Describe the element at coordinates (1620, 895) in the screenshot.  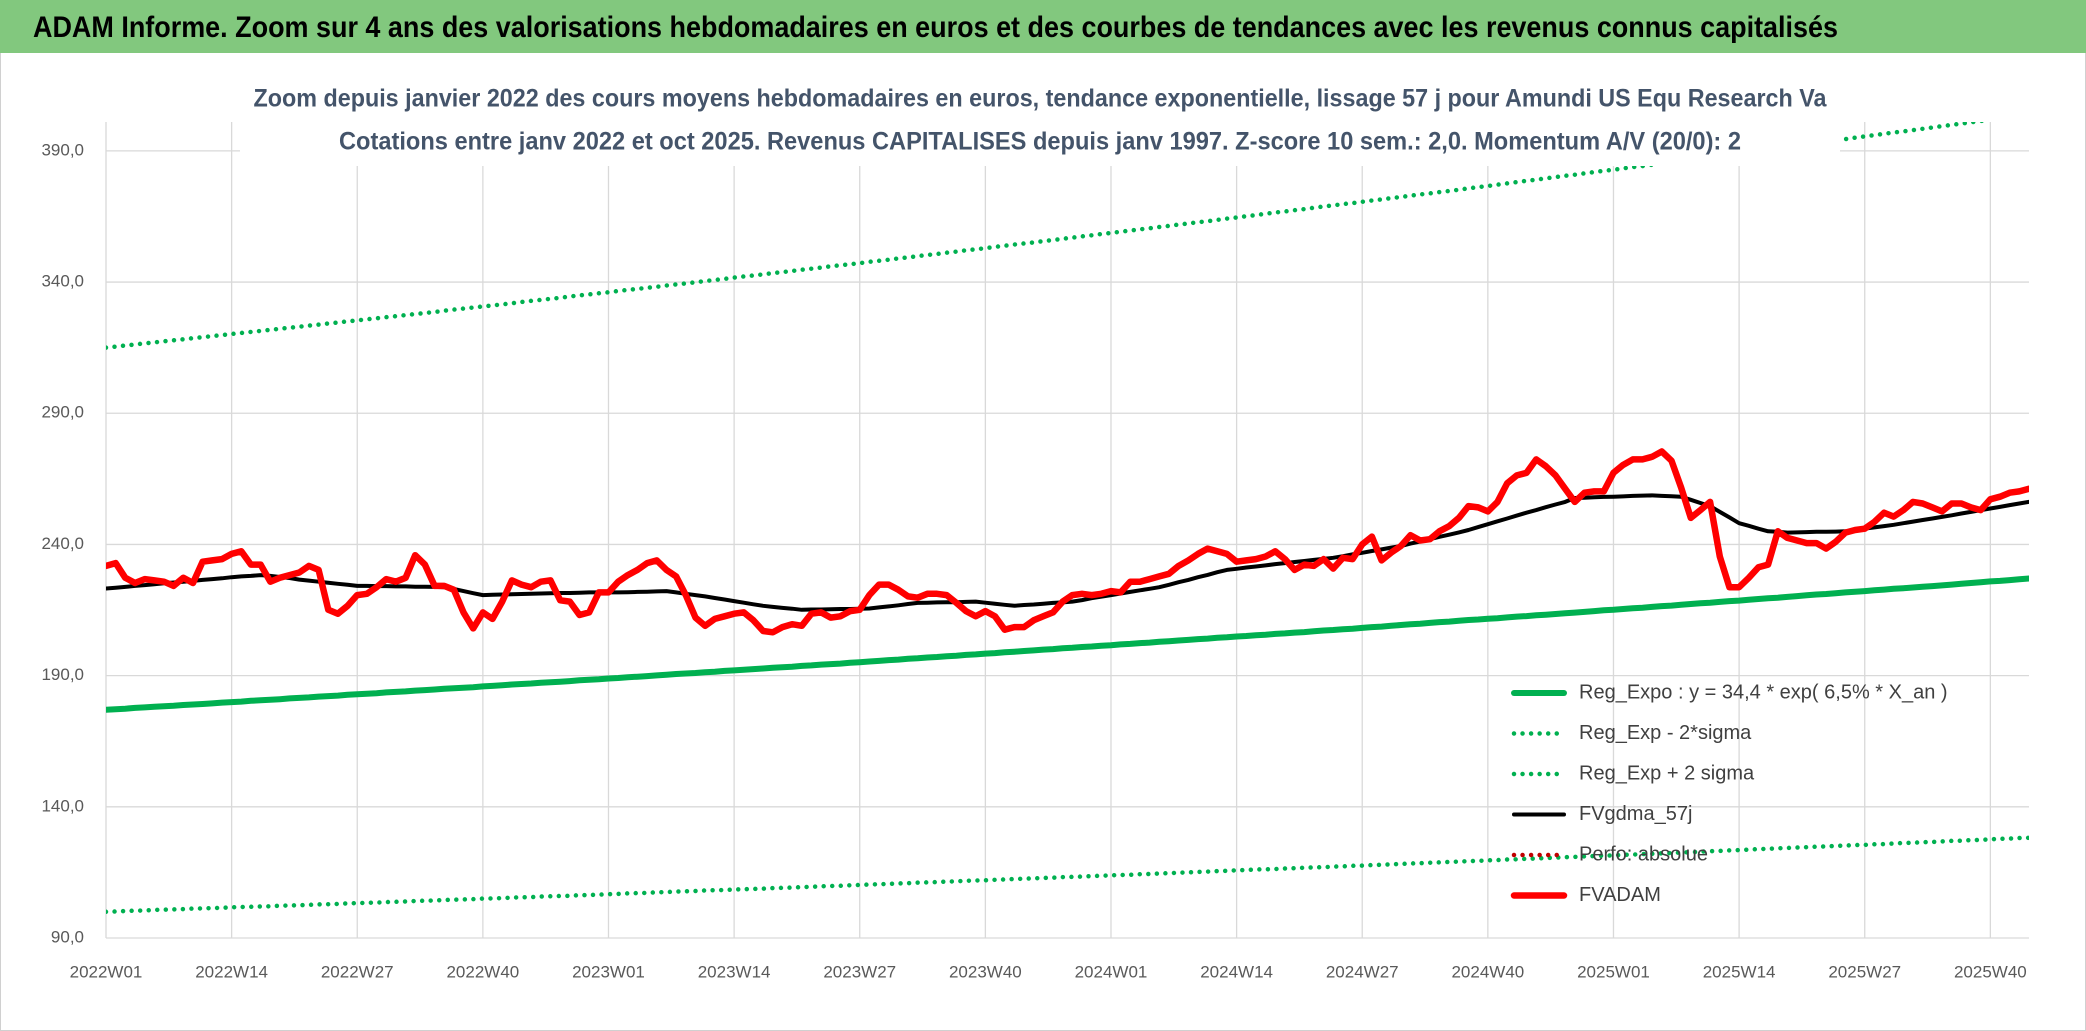
I see `legend-label: FVADAM` at that location.